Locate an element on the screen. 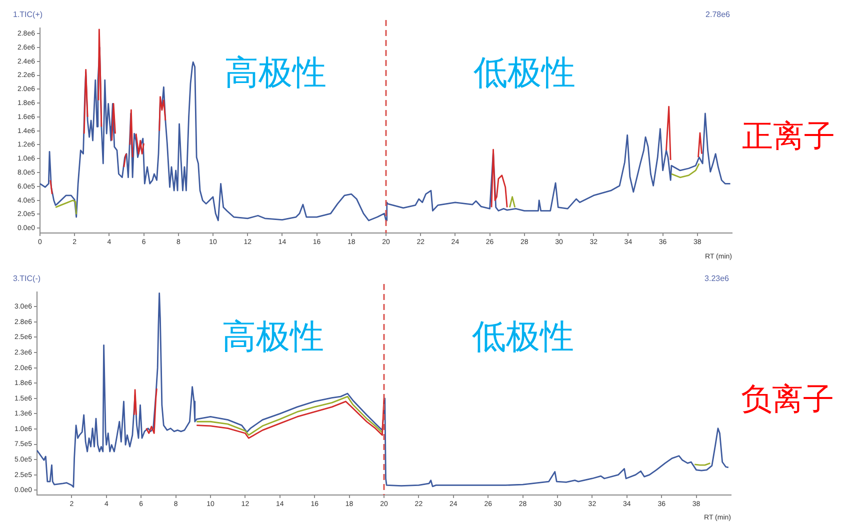 Image resolution: width=866 pixels, height=522 pixels. text: 2.78e6 is located at coordinates (718, 15).